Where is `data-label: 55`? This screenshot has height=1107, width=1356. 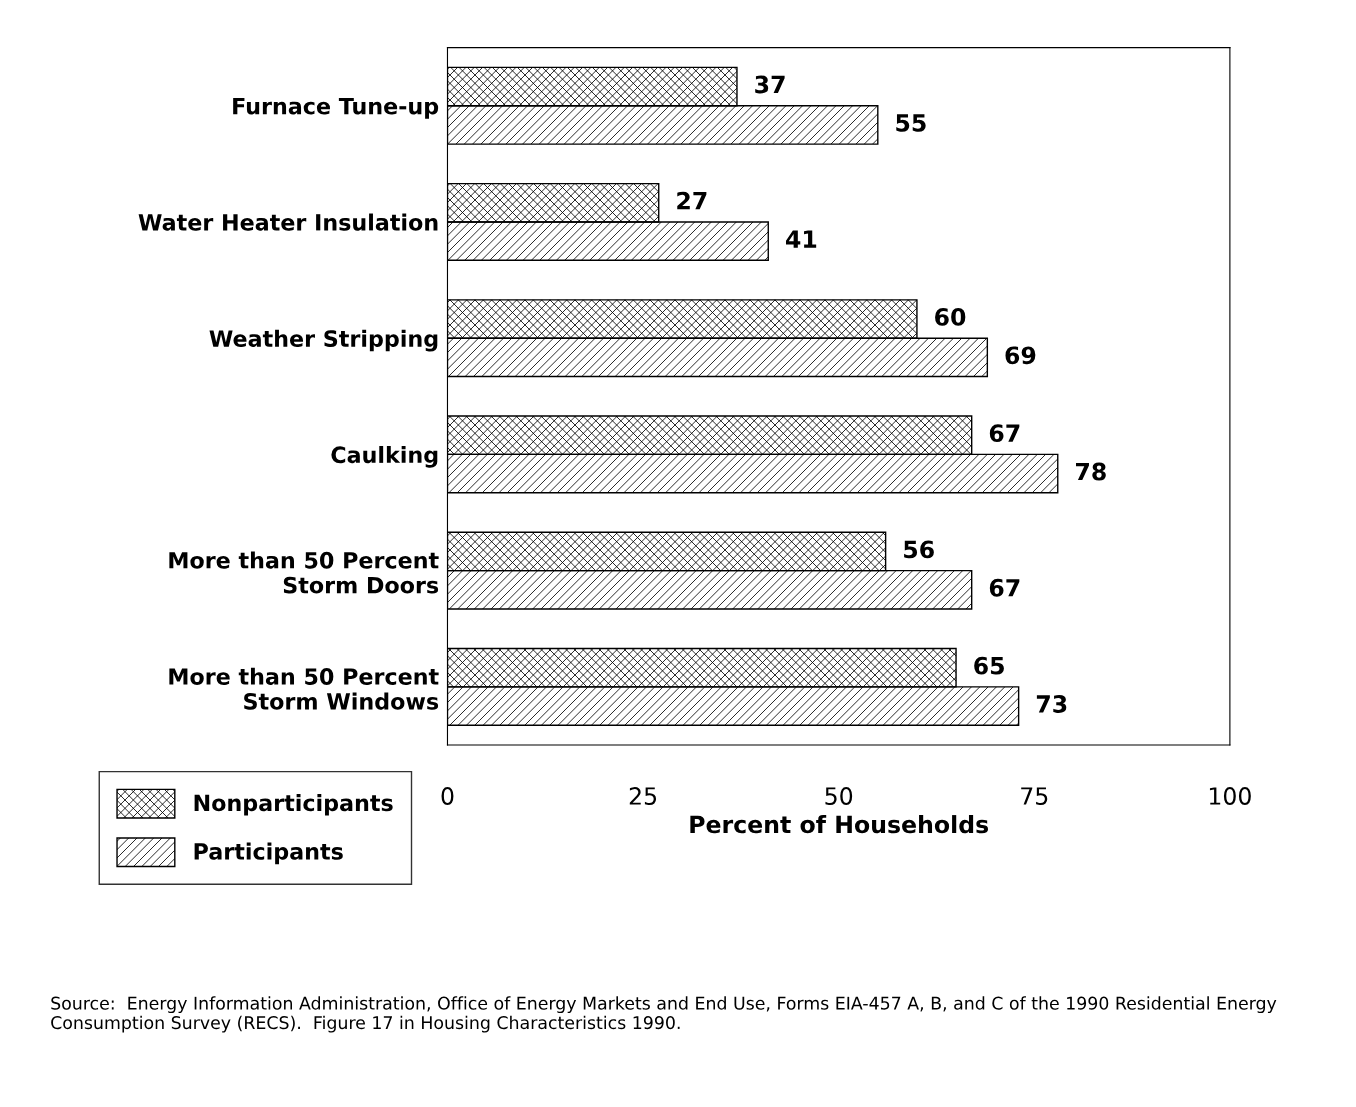 data-label: 55 is located at coordinates (911, 123).